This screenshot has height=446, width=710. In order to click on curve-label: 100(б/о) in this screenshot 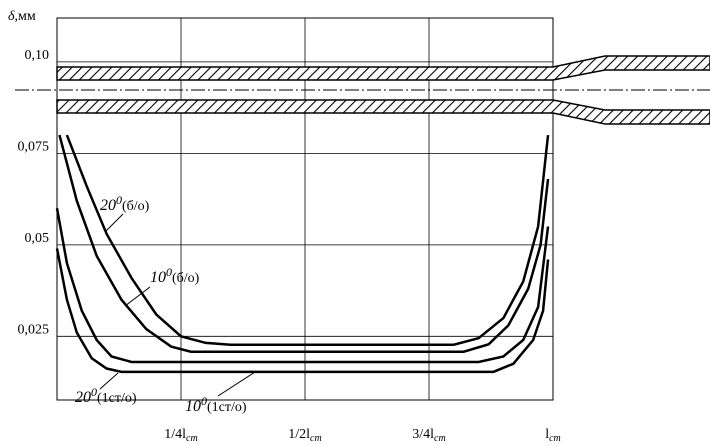, I will do `click(175, 275)`.